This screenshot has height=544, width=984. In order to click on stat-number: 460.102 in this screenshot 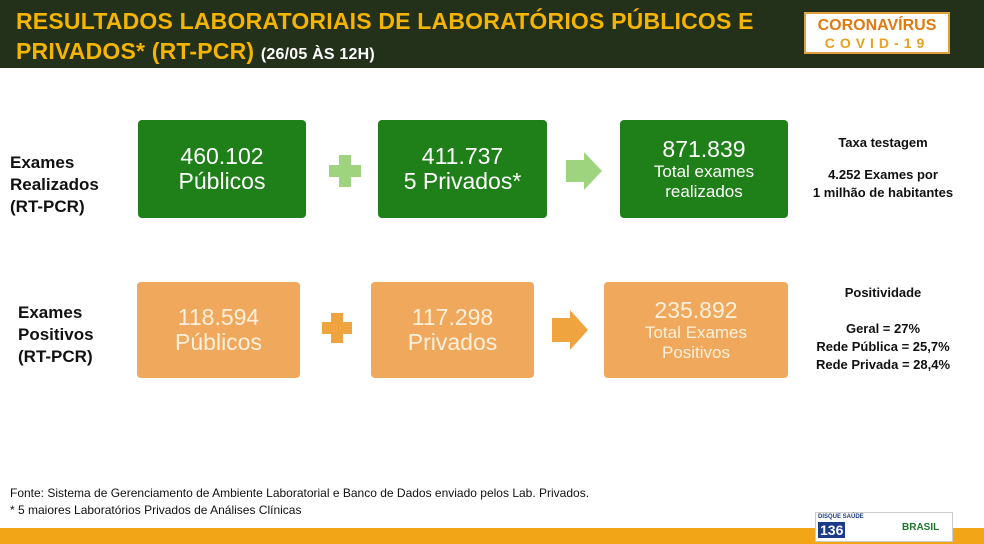, I will do `click(222, 156)`.